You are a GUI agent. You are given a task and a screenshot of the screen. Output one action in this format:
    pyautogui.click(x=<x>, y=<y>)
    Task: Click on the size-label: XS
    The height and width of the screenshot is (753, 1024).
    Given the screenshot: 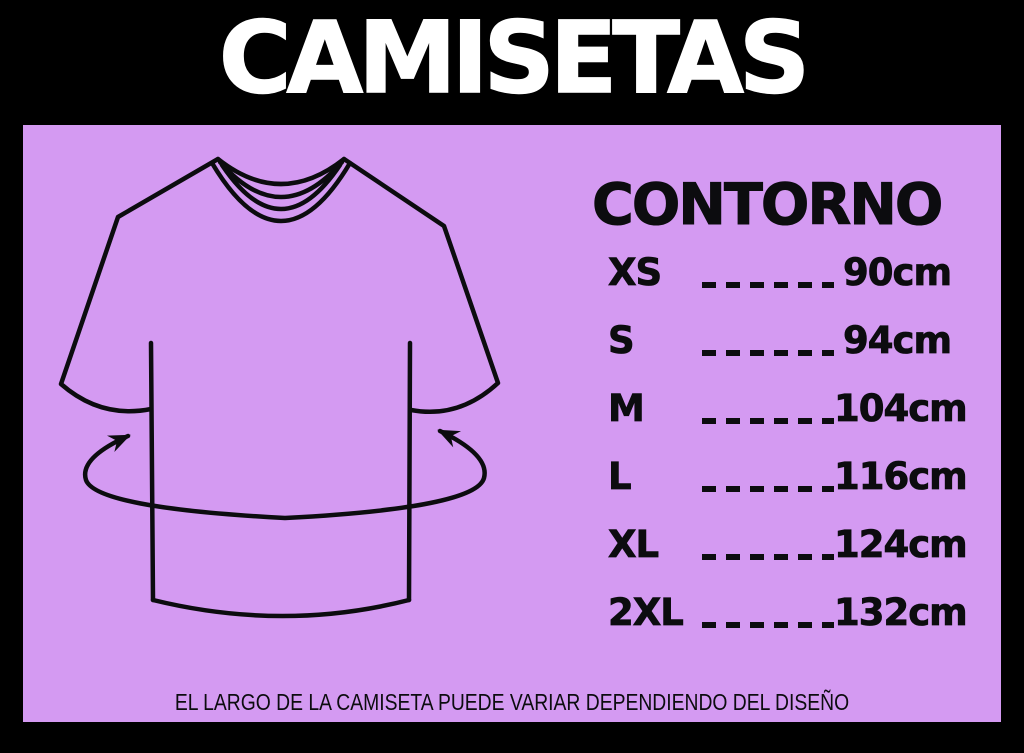 What is the action you would take?
    pyautogui.click(x=635, y=272)
    